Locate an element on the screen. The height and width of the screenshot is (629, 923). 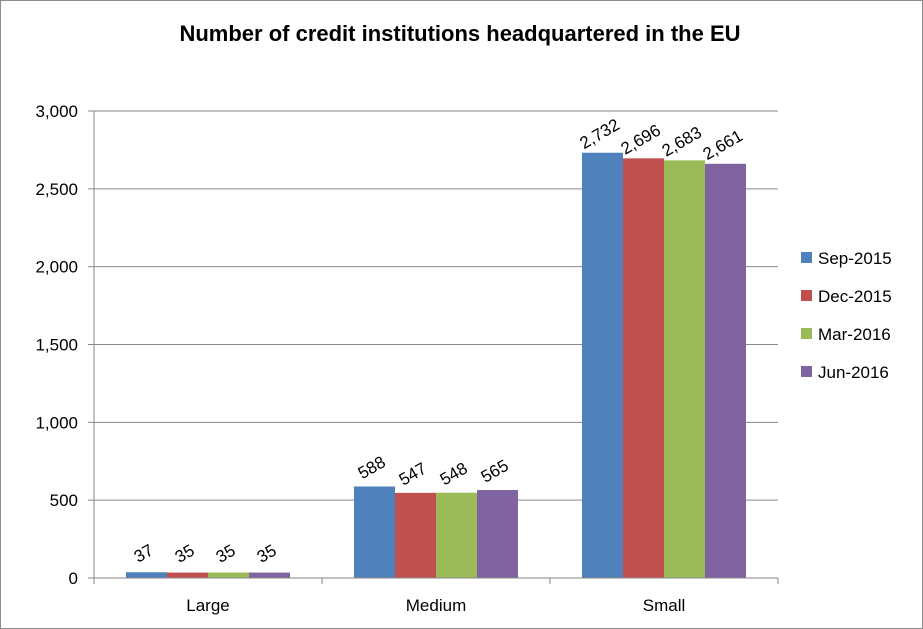
x-tick-label: Small is located at coordinates (664, 605).